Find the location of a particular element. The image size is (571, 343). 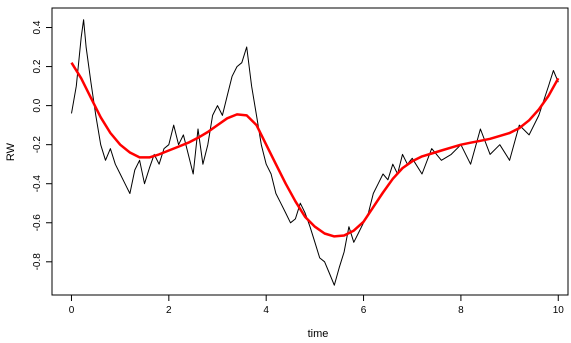

y-tick-label: -0.4 is located at coordinates (37, 184).